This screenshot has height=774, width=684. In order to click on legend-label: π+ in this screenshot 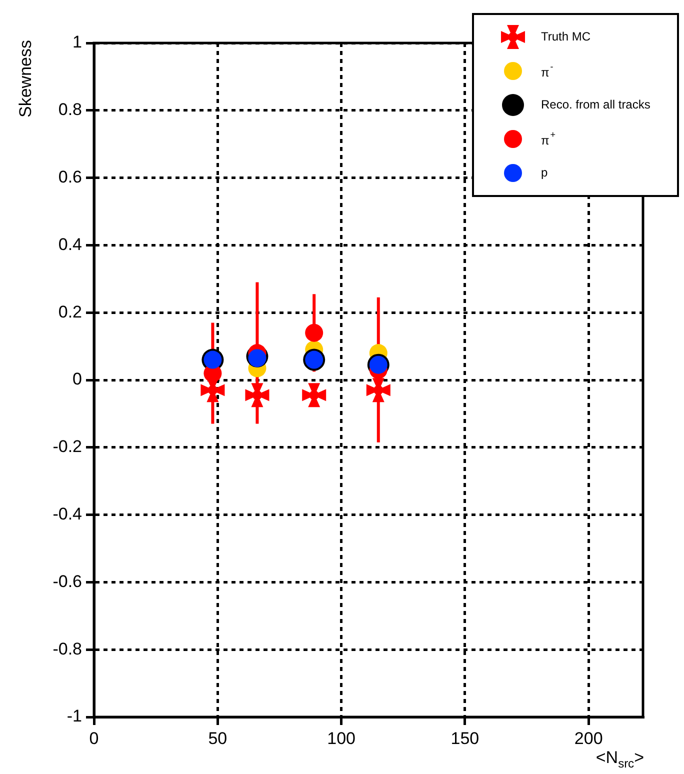, I will do `click(548, 138)`.